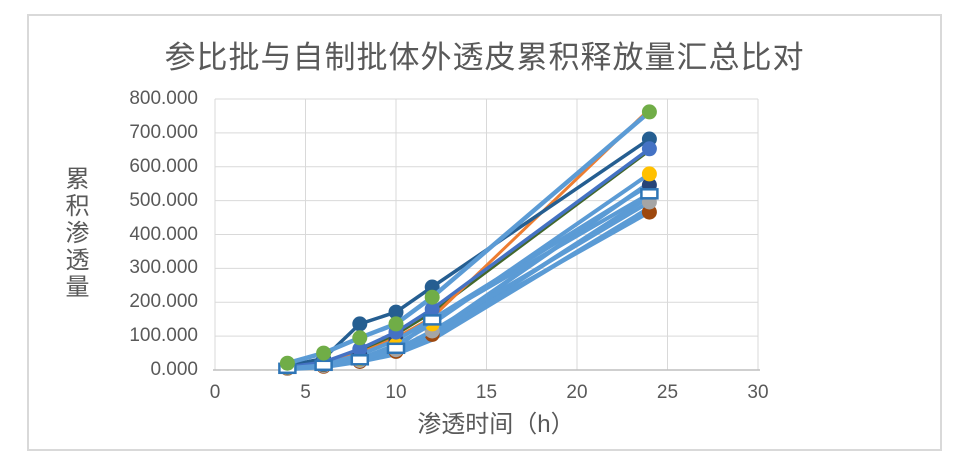  Describe the element at coordinates (577, 392) in the screenshot. I see `x-tick-label: 20` at that location.